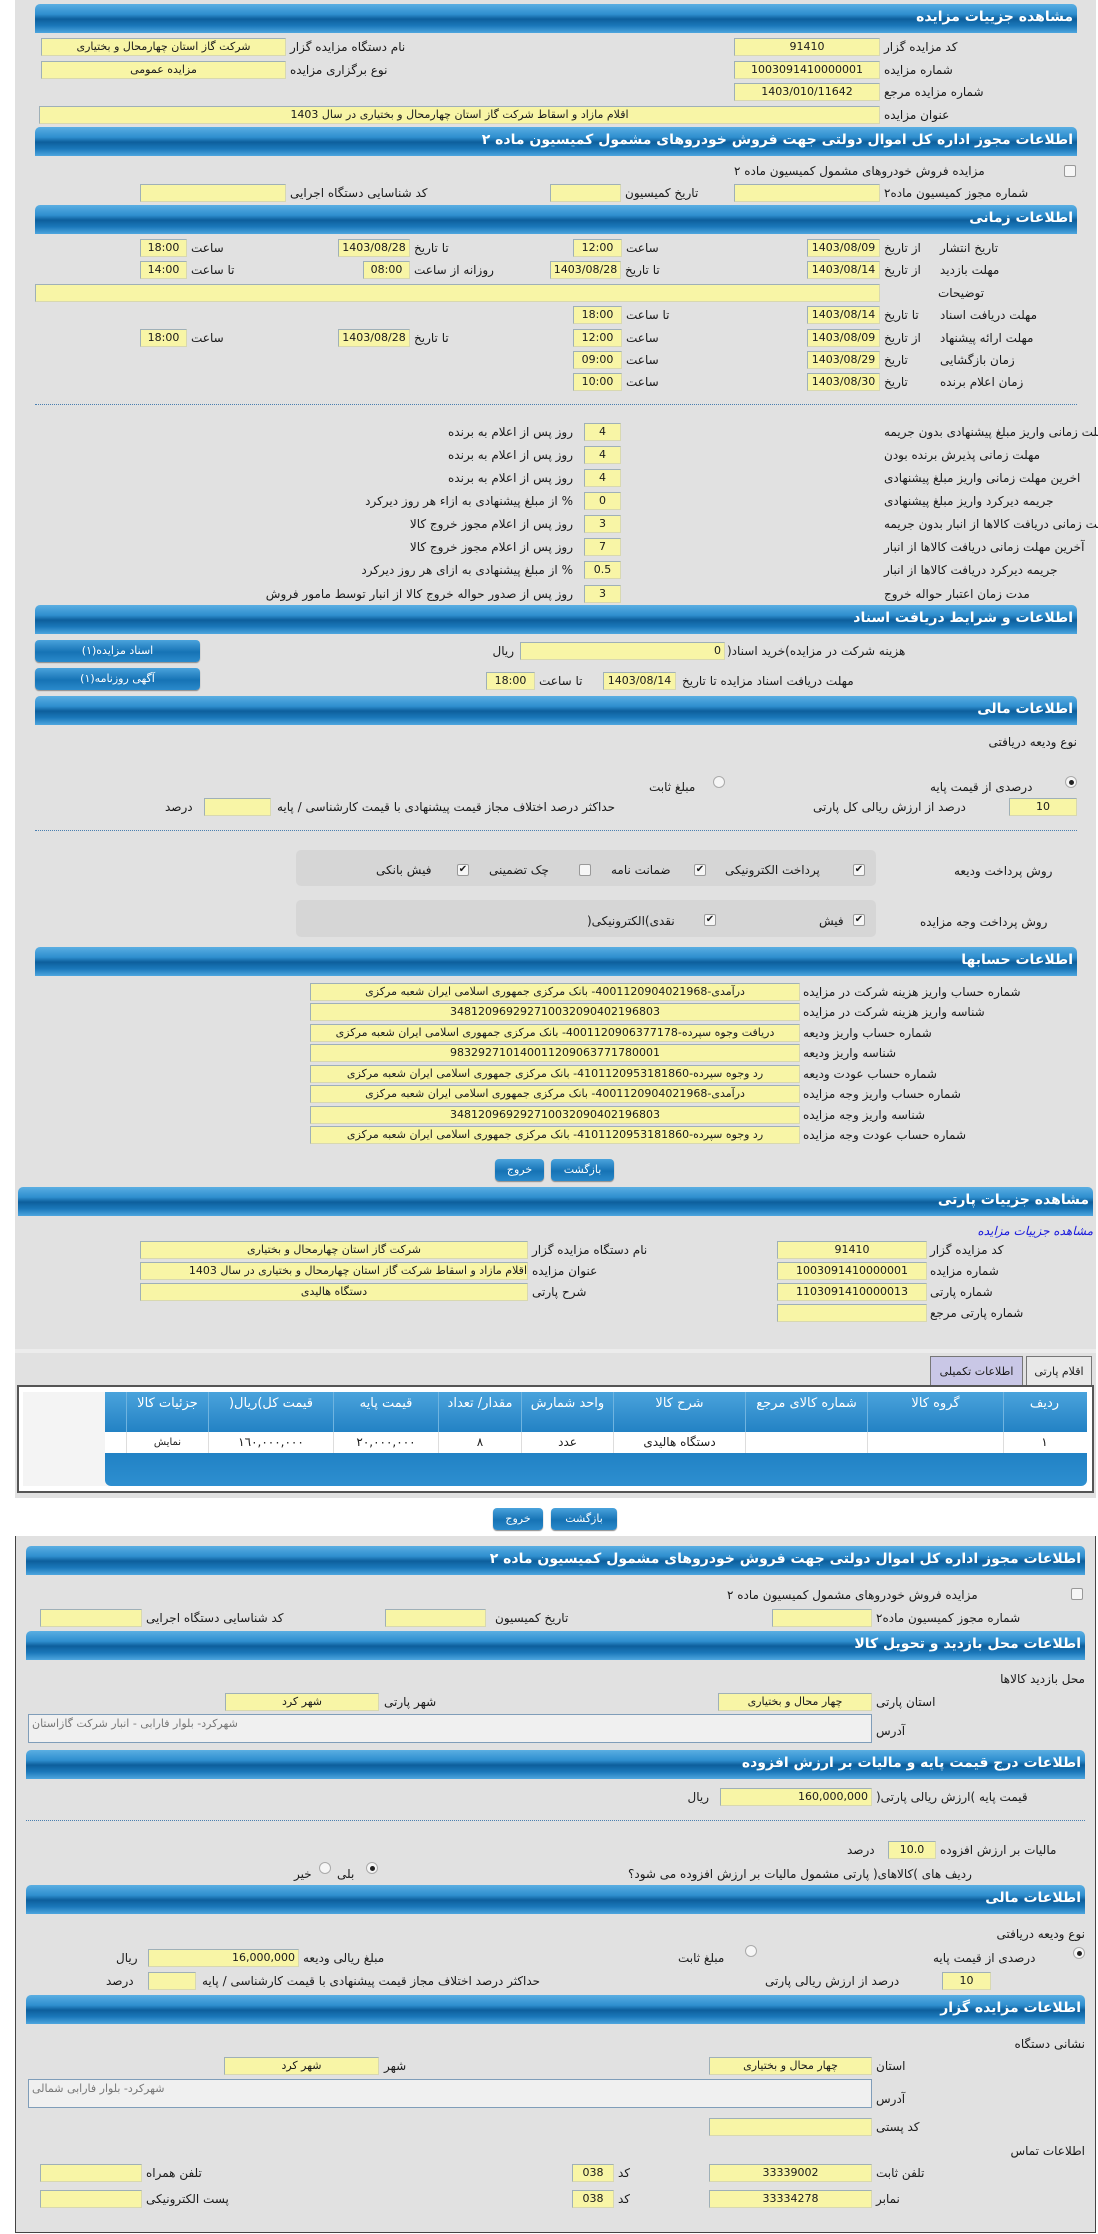  Describe the element at coordinates (301, 2066) in the screenshot. I see `org-city-field: شهر کرد` at that location.